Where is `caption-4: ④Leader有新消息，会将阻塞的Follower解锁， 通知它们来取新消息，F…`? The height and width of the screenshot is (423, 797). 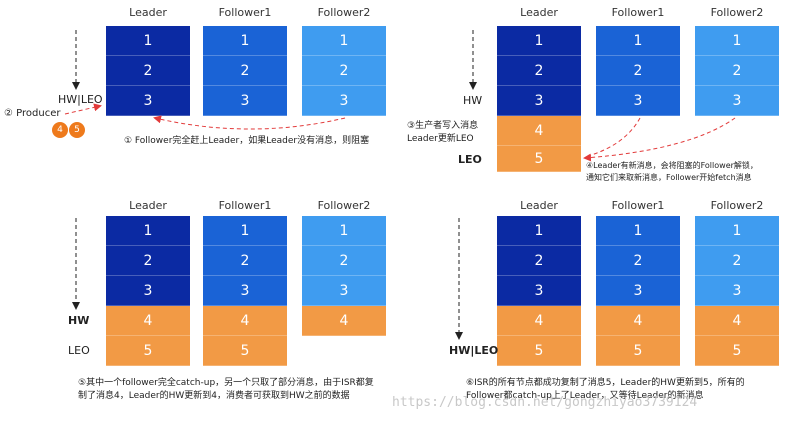 caption-4: ④Leader有新消息，会将阻塞的Follower解锁， 通知它们来取新消息，F… is located at coordinates (672, 171).